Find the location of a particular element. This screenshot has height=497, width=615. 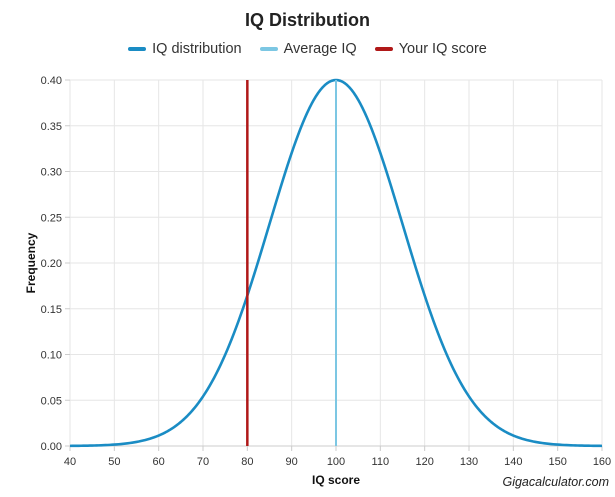

x-tick-label: 110 is located at coordinates (381, 462).